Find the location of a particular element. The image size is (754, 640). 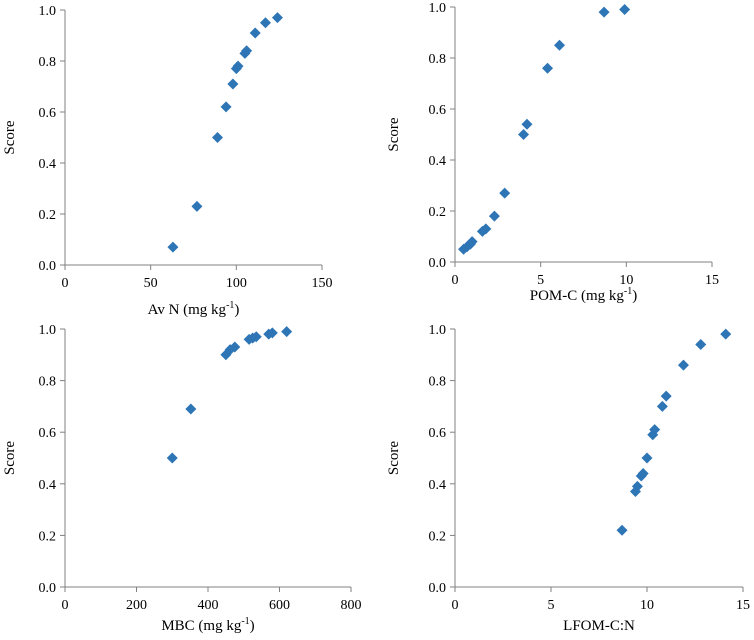

x-axis-title: POM-C (mg kg-1) is located at coordinates (584, 295).